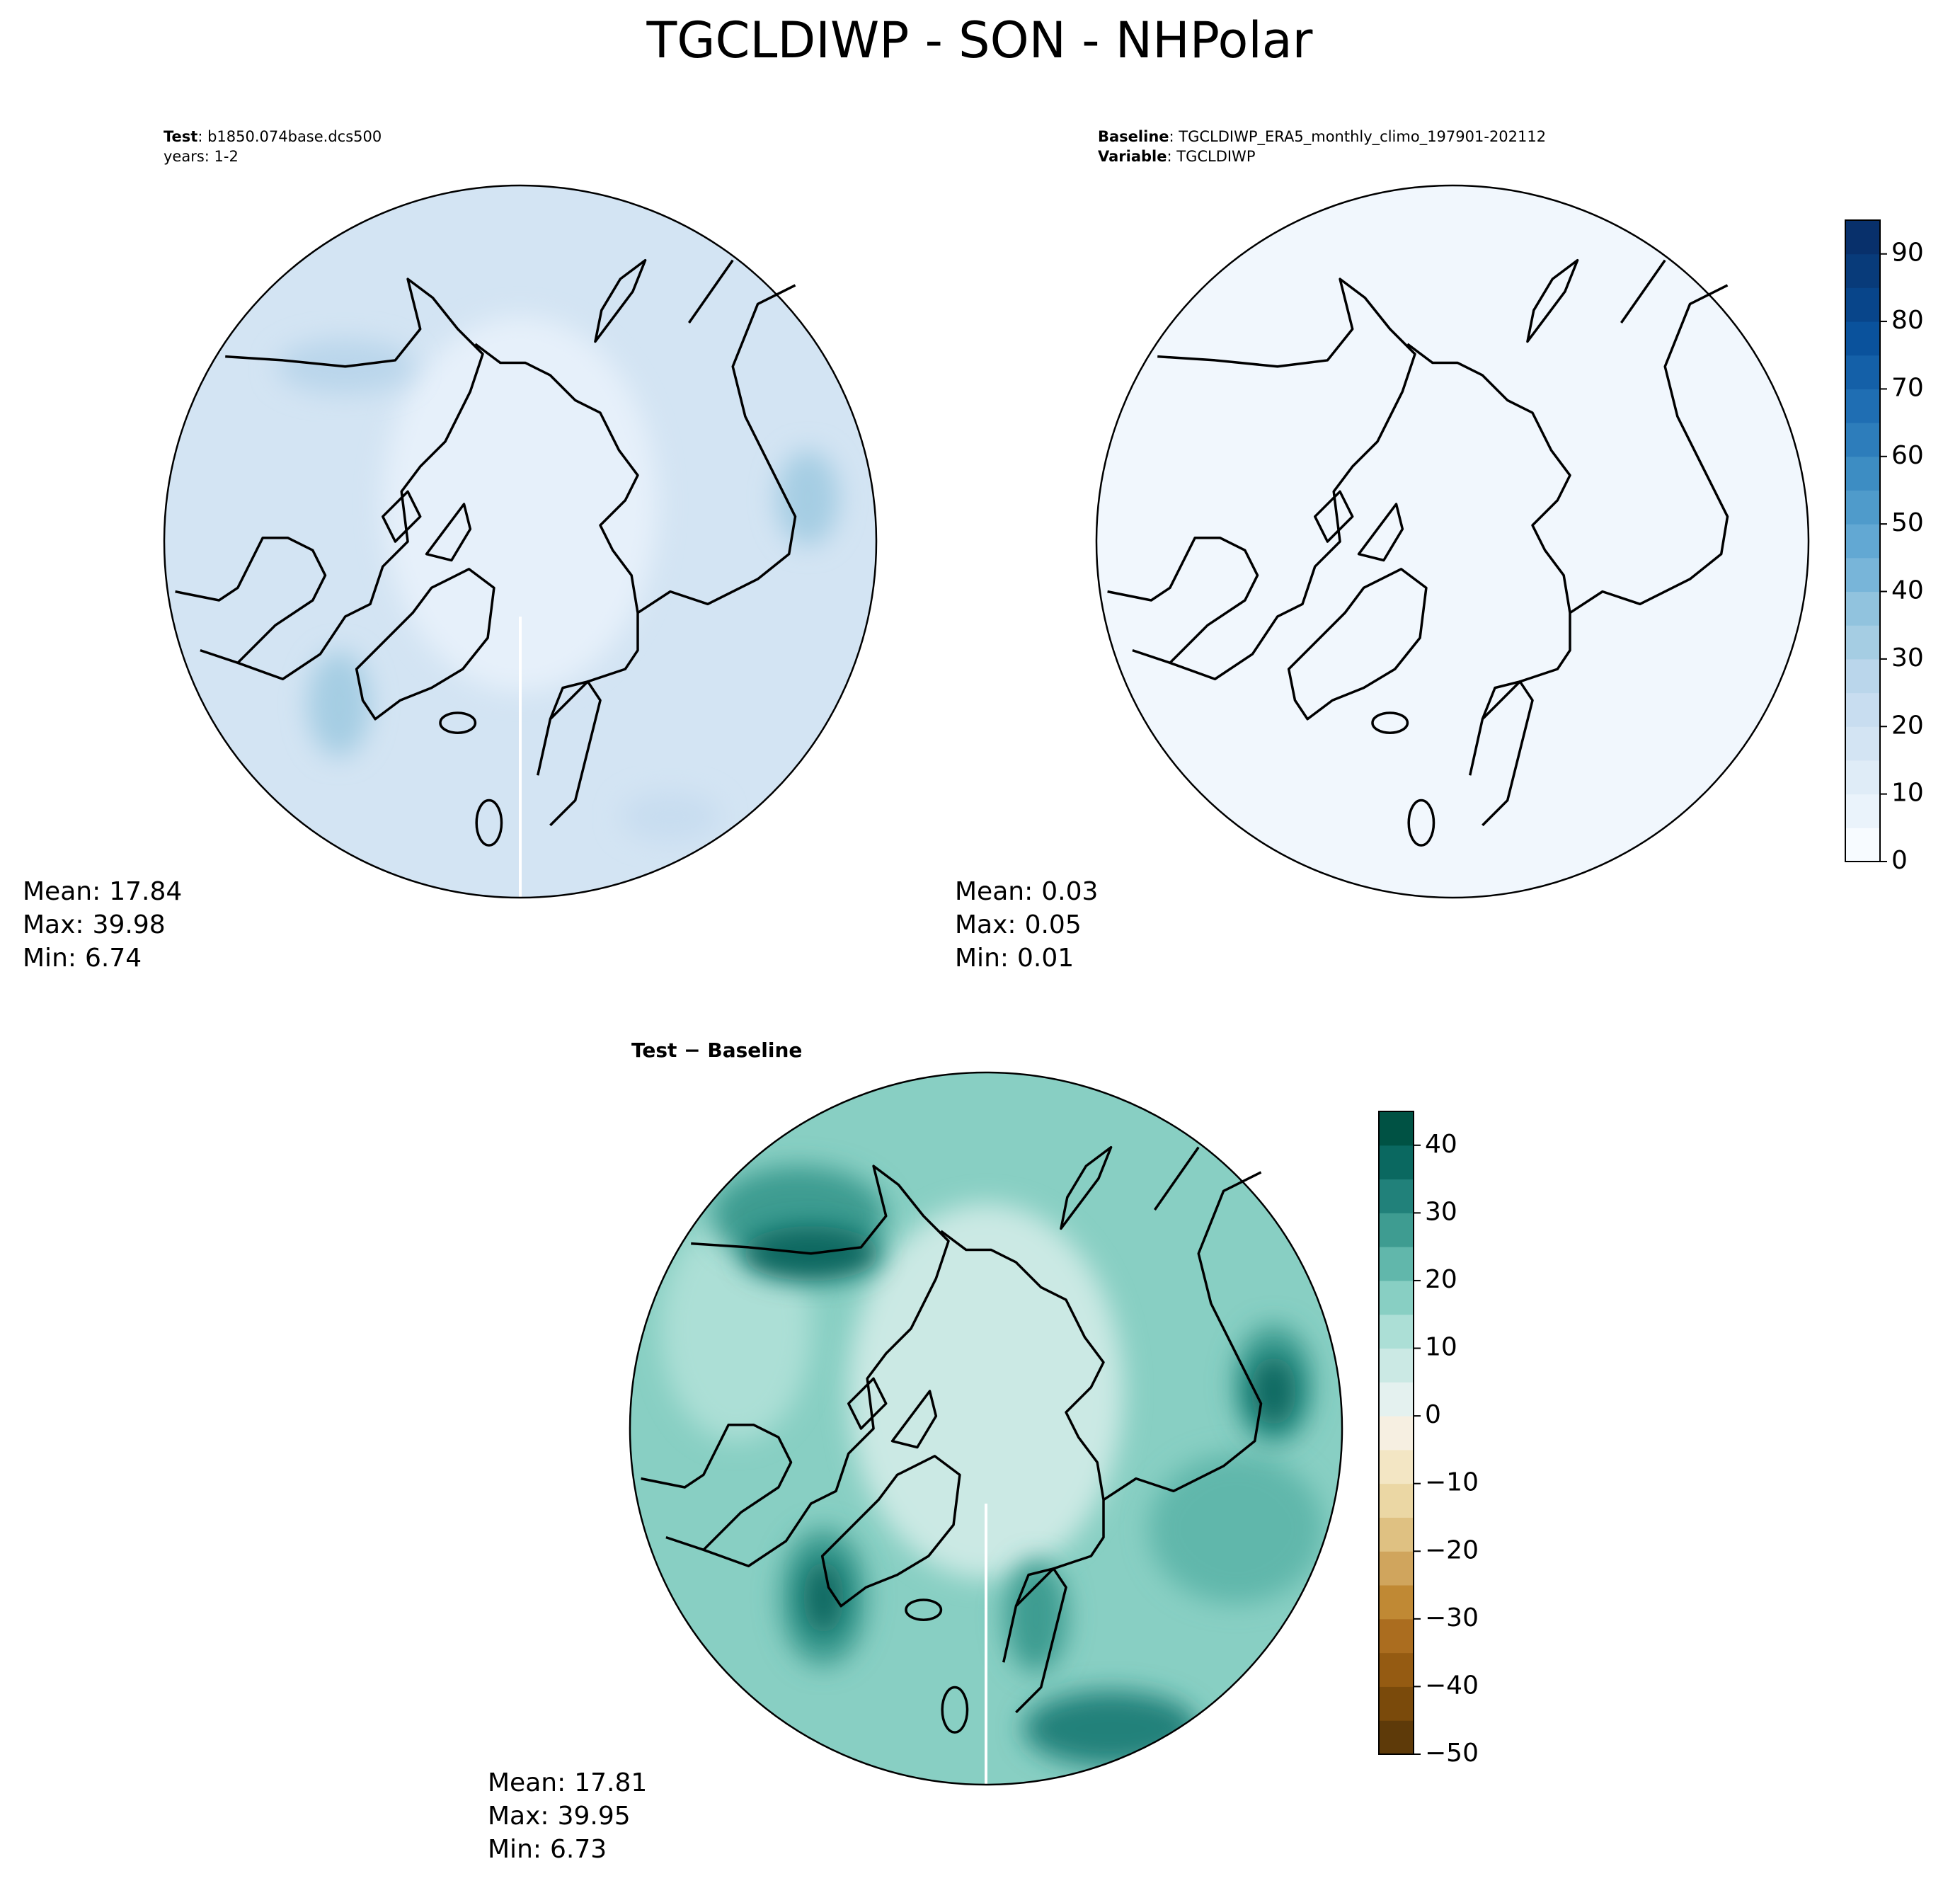 The height and width of the screenshot is (1888, 1960). I want to click on header-label: Baseline, so click(1133, 136).